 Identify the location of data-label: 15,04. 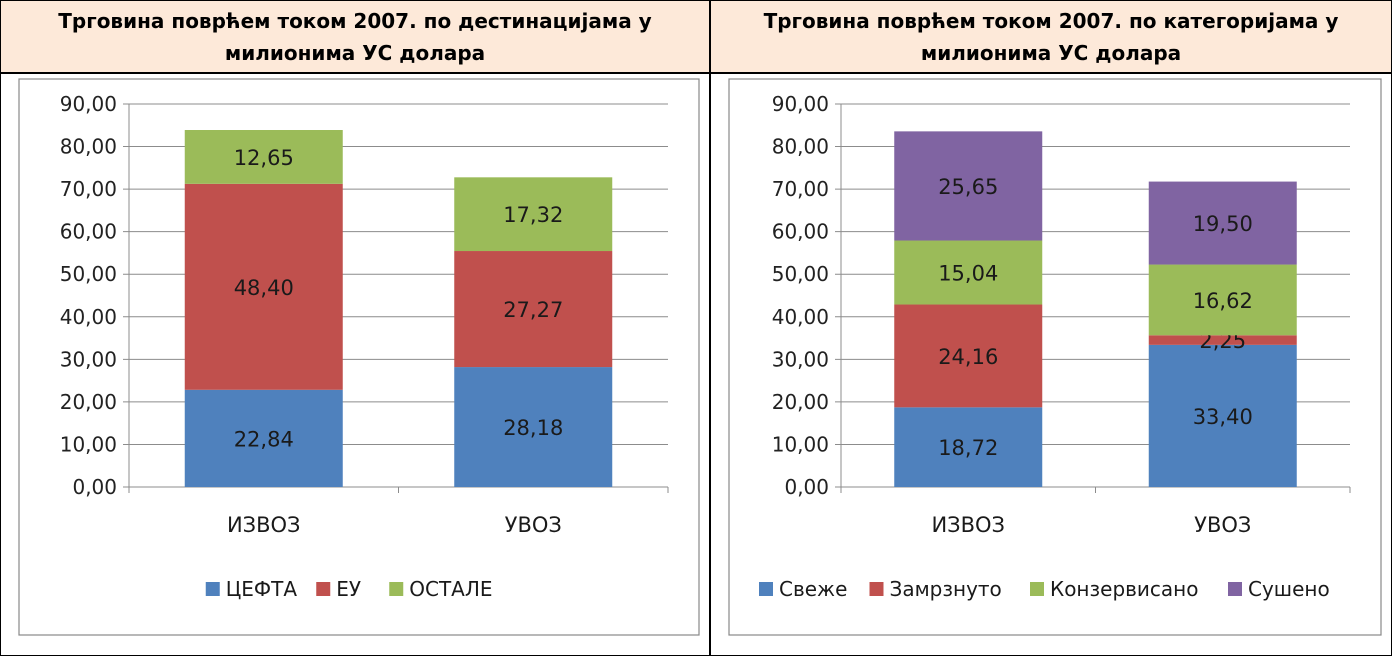
(968, 274).